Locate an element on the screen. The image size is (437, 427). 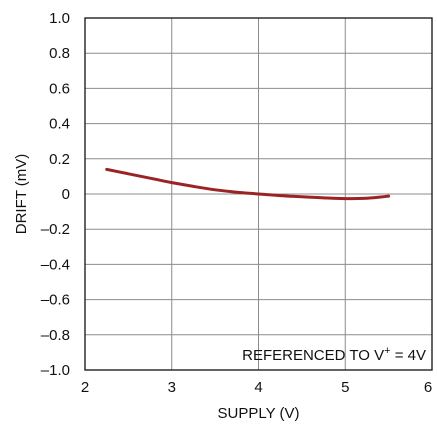
y-tick-label: 0.8 is located at coordinates (59, 53).